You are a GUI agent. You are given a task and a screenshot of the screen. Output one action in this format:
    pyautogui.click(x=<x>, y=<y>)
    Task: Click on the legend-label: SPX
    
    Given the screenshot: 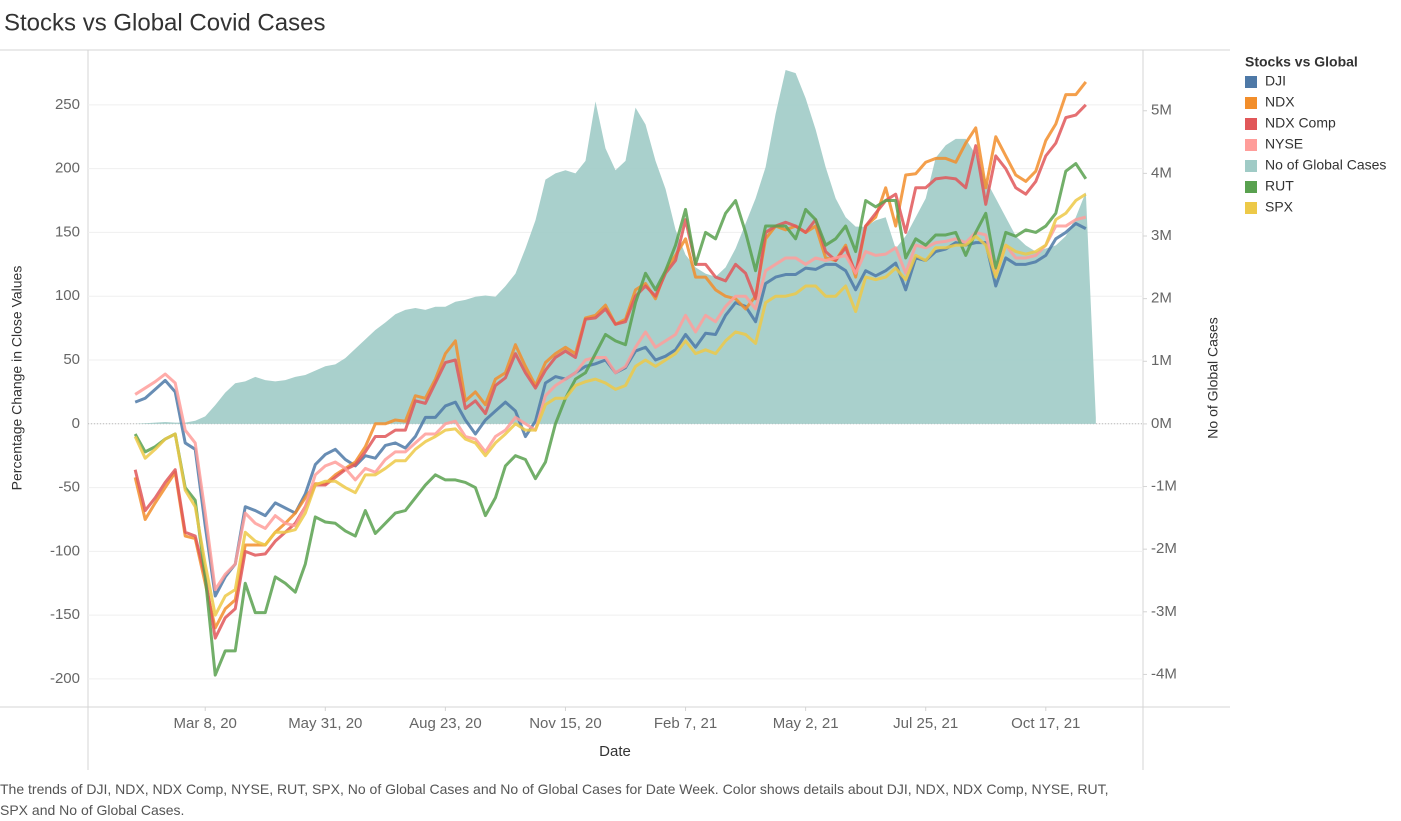 What is the action you would take?
    pyautogui.click(x=1279, y=207)
    